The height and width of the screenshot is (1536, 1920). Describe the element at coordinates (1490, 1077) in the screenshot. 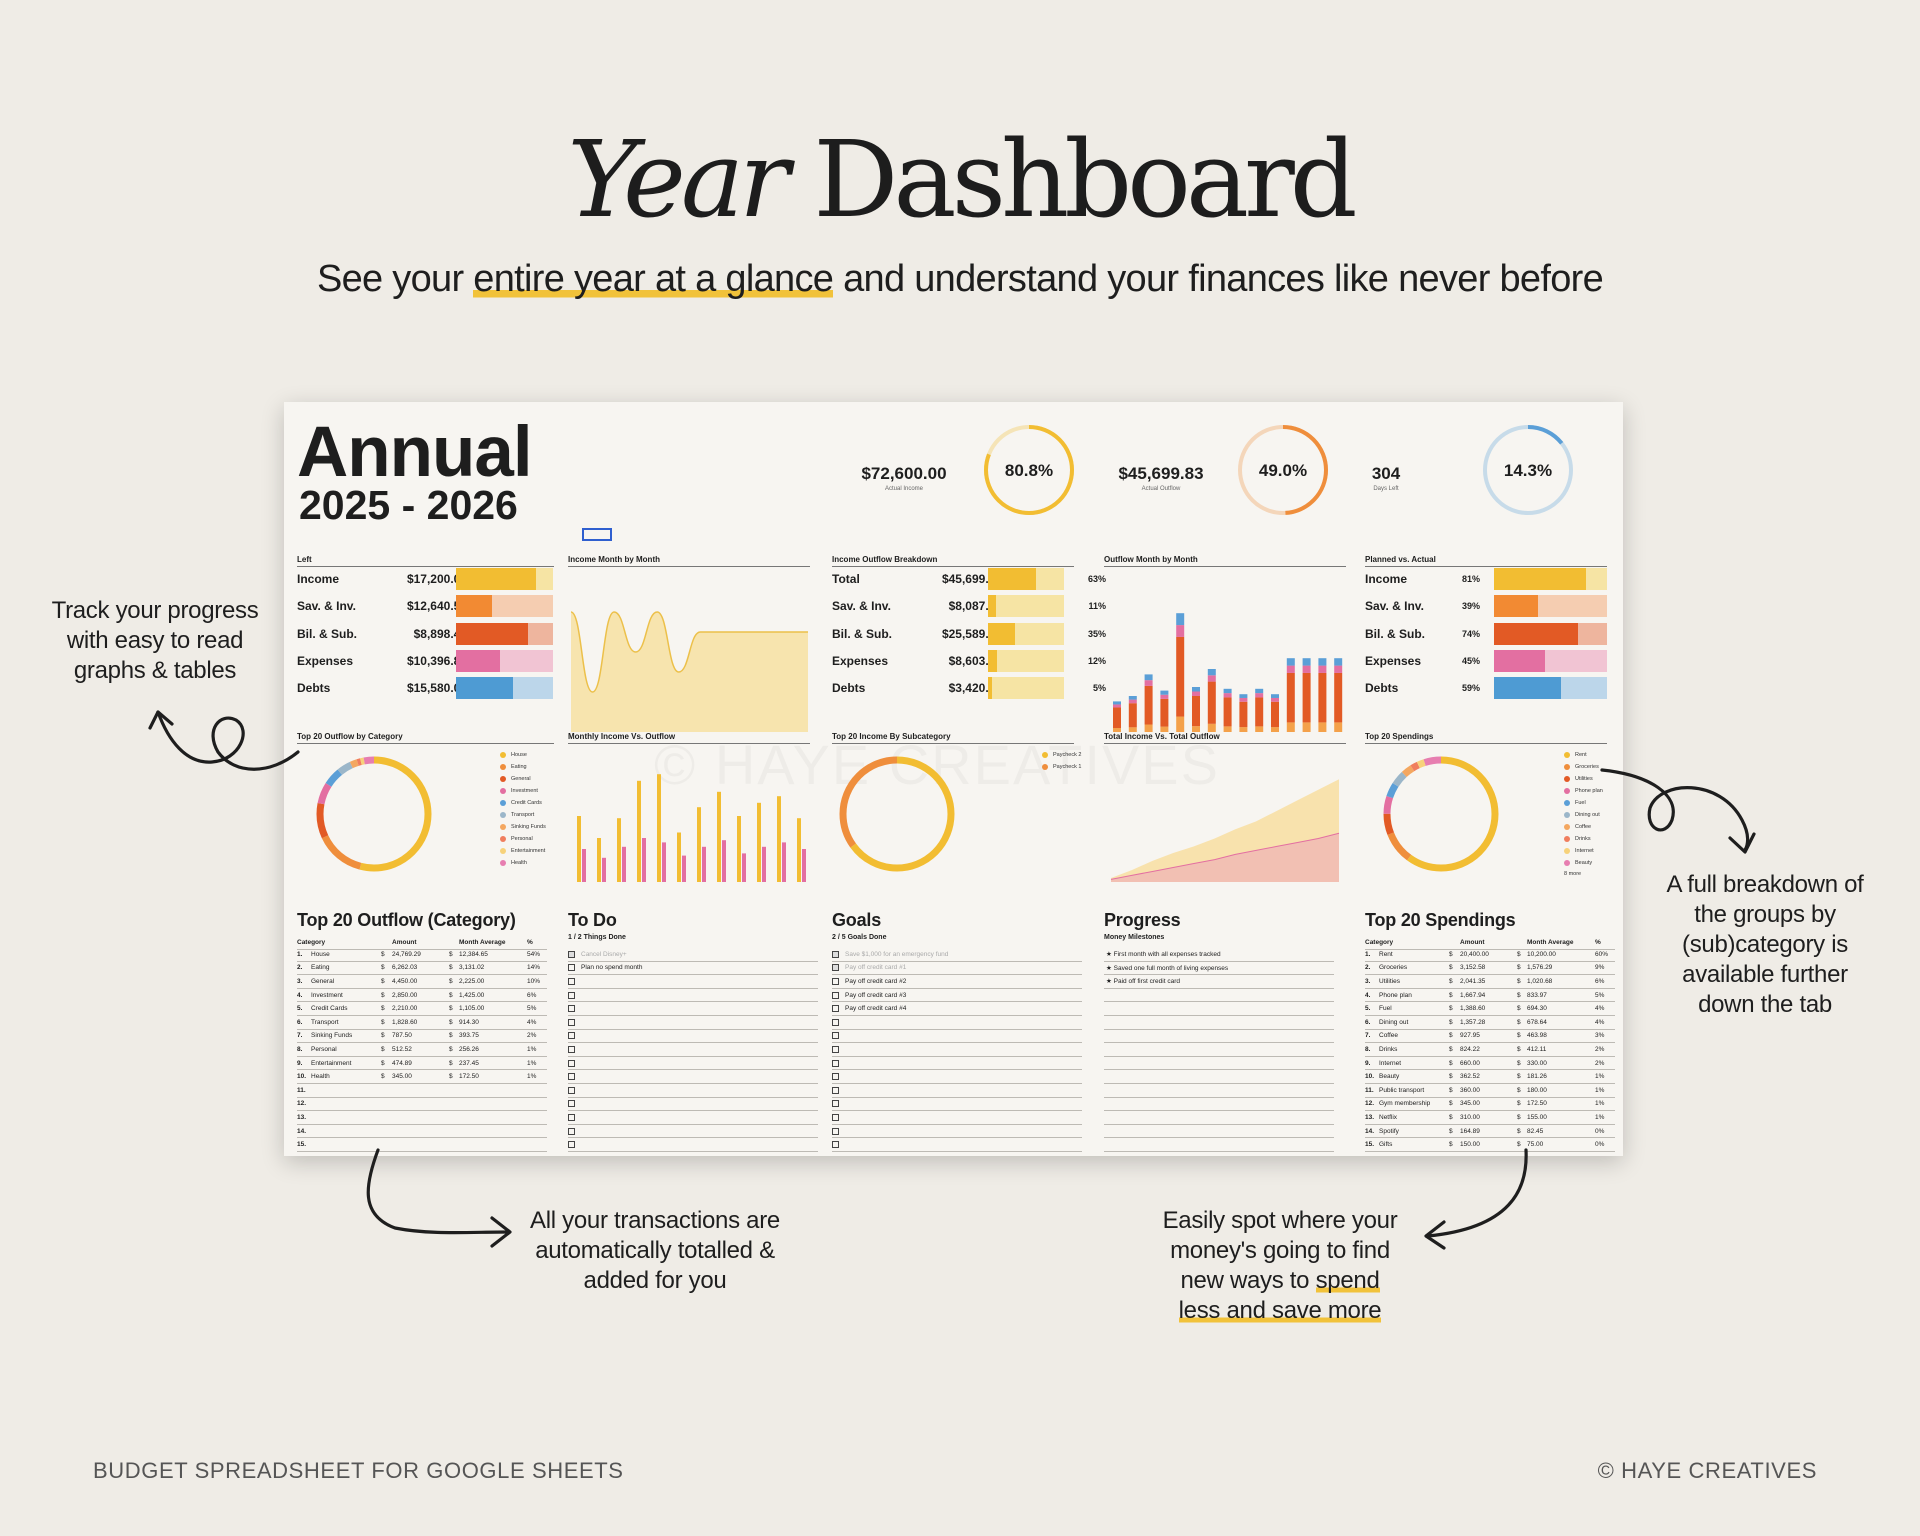

I see `table-row: 10. Beauty $362.52 $181.26 1%` at that location.